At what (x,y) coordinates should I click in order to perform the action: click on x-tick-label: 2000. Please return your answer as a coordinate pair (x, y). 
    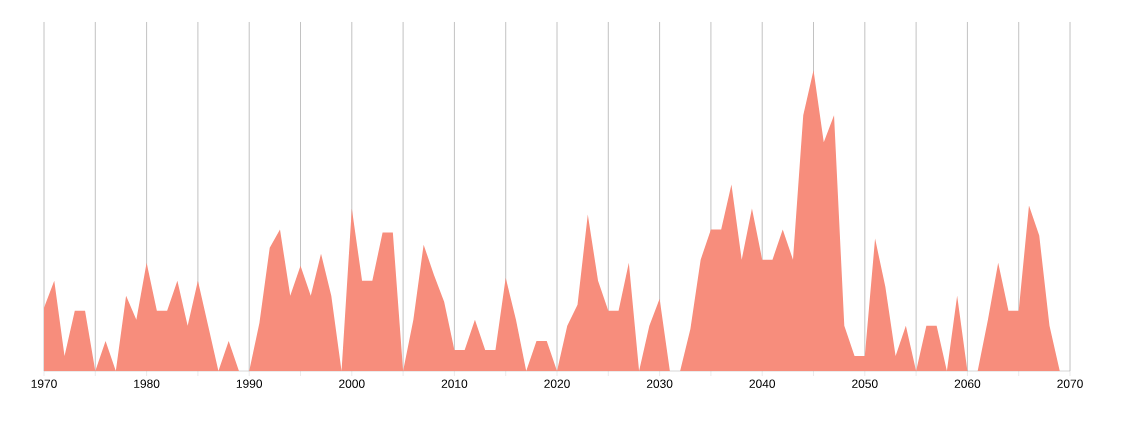
    Looking at the image, I should click on (352, 383).